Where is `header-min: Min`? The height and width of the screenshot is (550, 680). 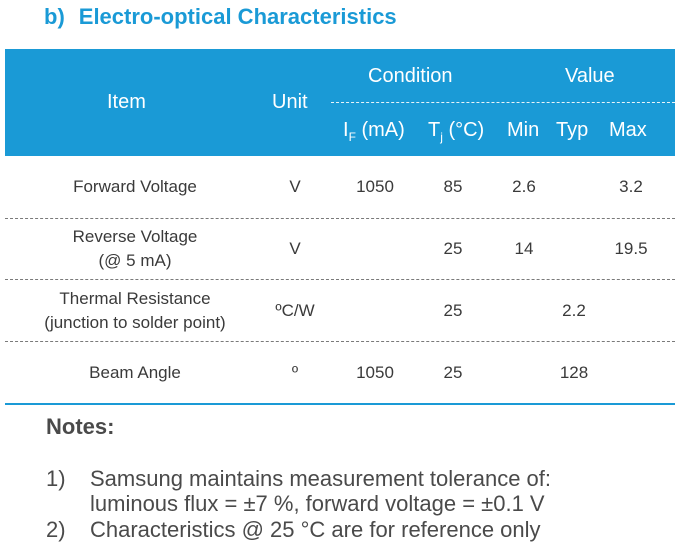 header-min: Min is located at coordinates (523, 130).